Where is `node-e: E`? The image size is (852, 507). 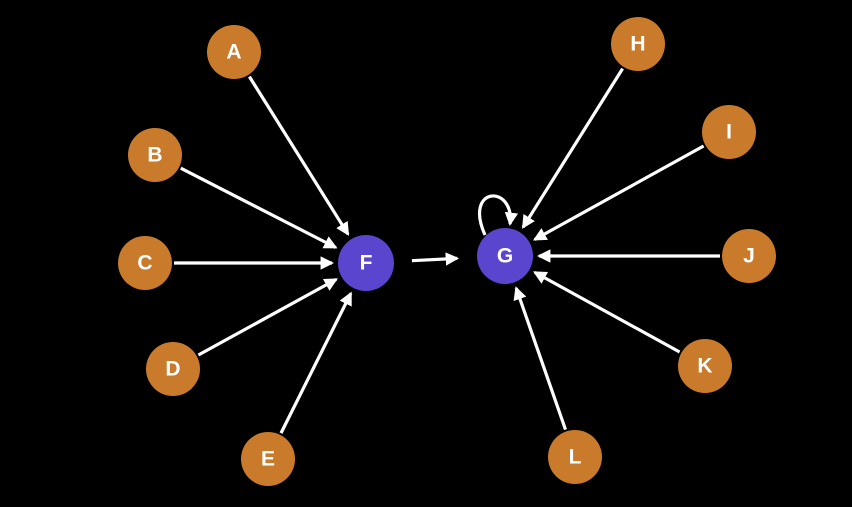 node-e: E is located at coordinates (268, 459).